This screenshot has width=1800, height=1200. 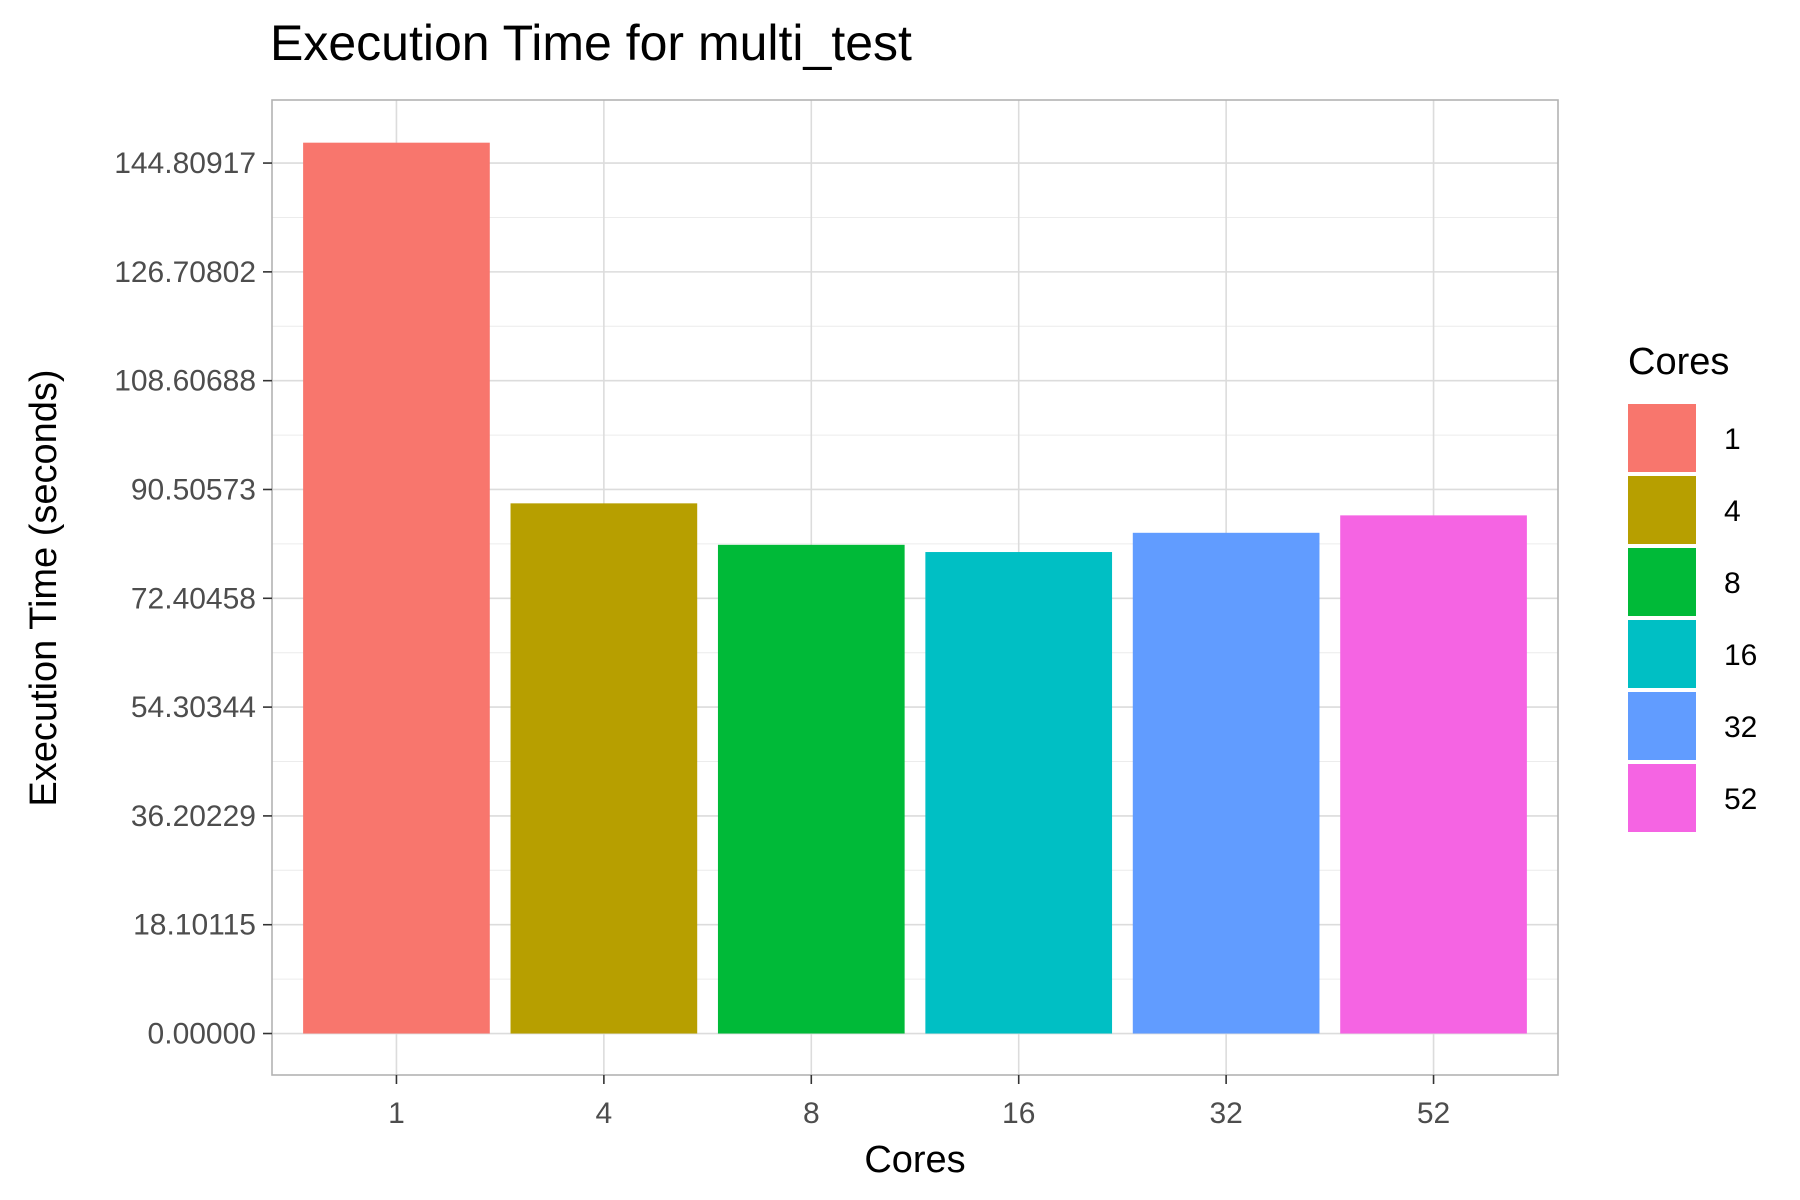 What do you see at coordinates (1692, 618) in the screenshot?
I see `legend: 1 4 8 16 32 52` at bounding box center [1692, 618].